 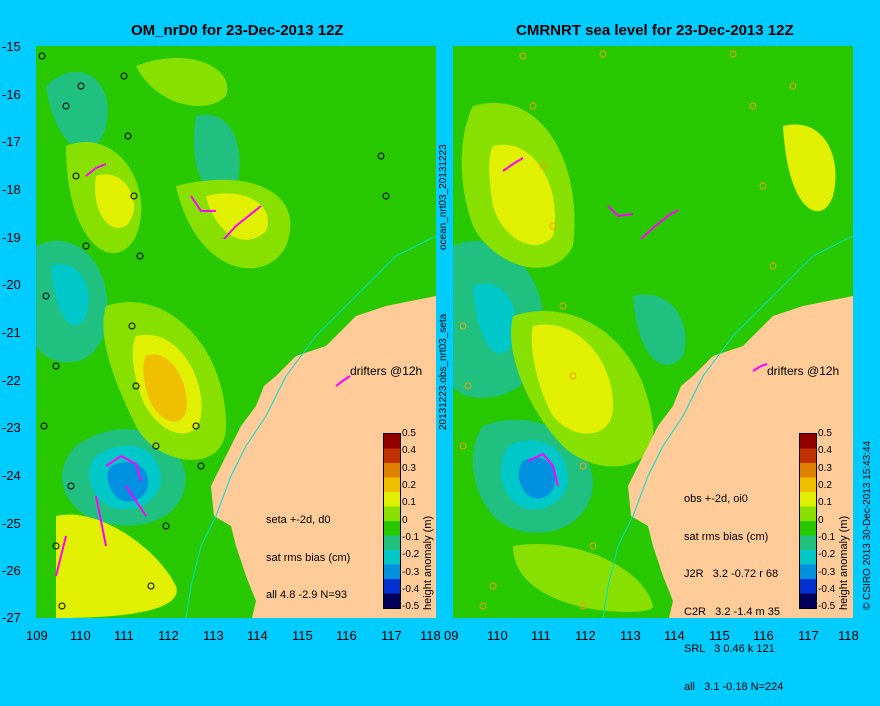 What do you see at coordinates (655, 30) in the screenshot?
I see `right-panel-title: CMRNRT sea level for 23-Dec-2013 12Z` at bounding box center [655, 30].